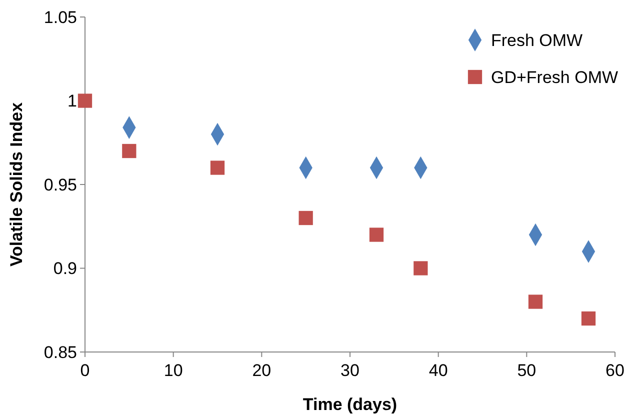 The width and height of the screenshot is (630, 416). Describe the element at coordinates (60, 184) in the screenshot. I see `y-tick-label: 0.95` at that location.